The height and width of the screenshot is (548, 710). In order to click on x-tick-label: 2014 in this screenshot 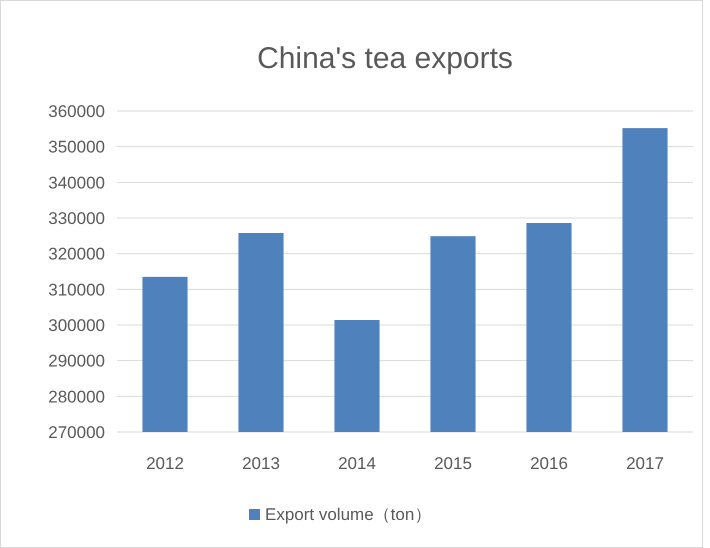, I will do `click(357, 463)`.